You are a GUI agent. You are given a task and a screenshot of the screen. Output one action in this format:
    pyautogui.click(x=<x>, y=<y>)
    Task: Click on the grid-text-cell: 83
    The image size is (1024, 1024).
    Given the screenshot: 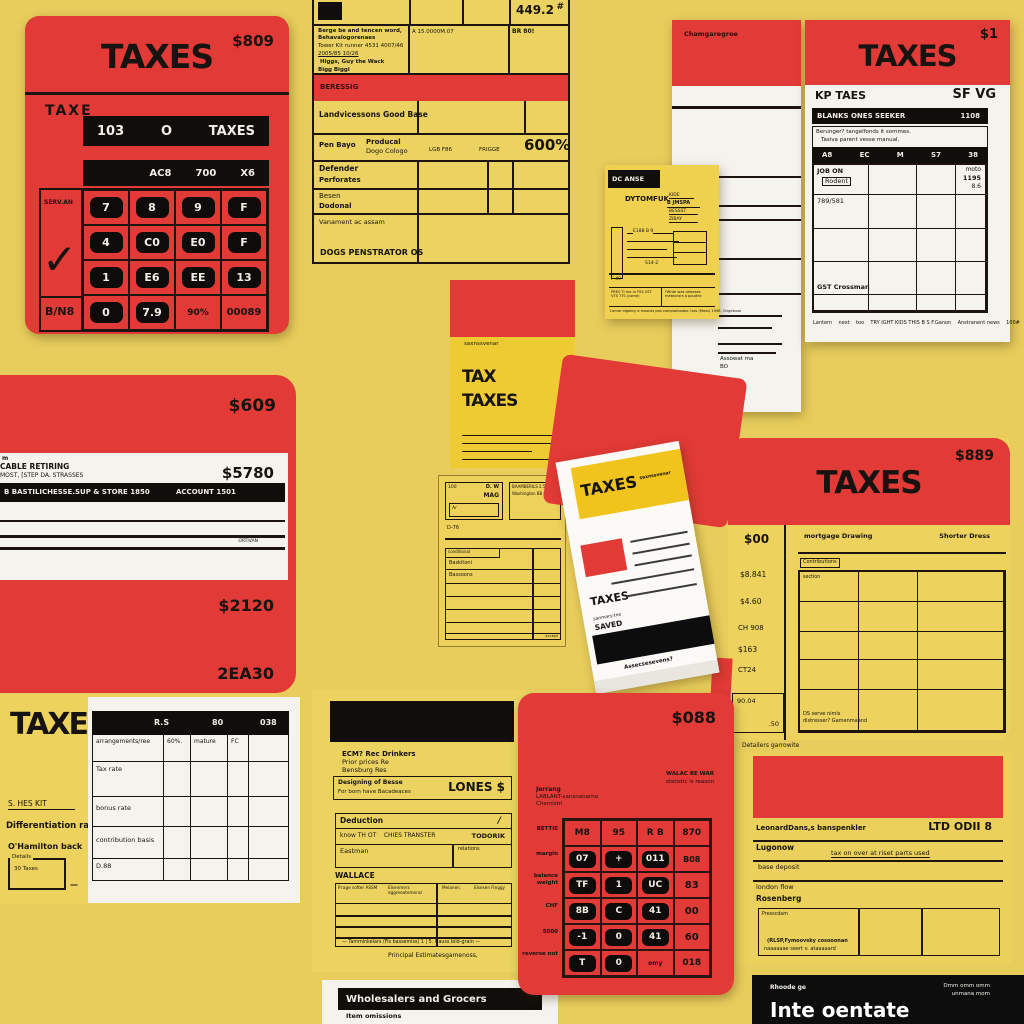 What is the action you would take?
    pyautogui.click(x=691, y=885)
    